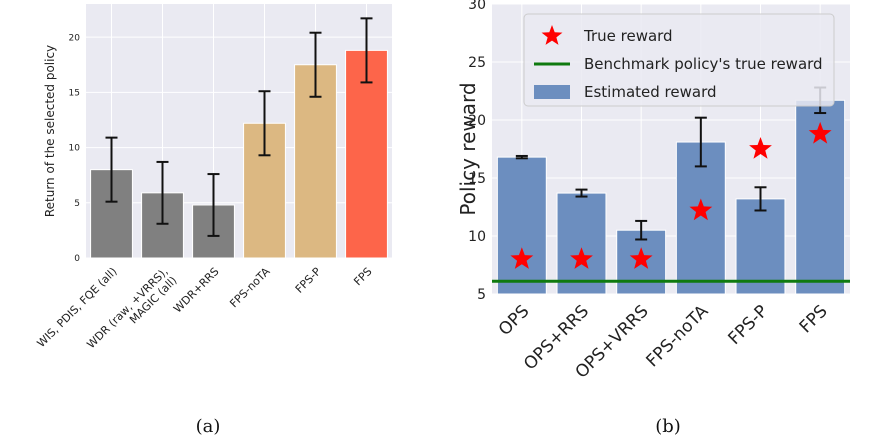  What do you see at coordinates (468, 148) in the screenshot?
I see `y-axis-label: Policy reward` at bounding box center [468, 148].